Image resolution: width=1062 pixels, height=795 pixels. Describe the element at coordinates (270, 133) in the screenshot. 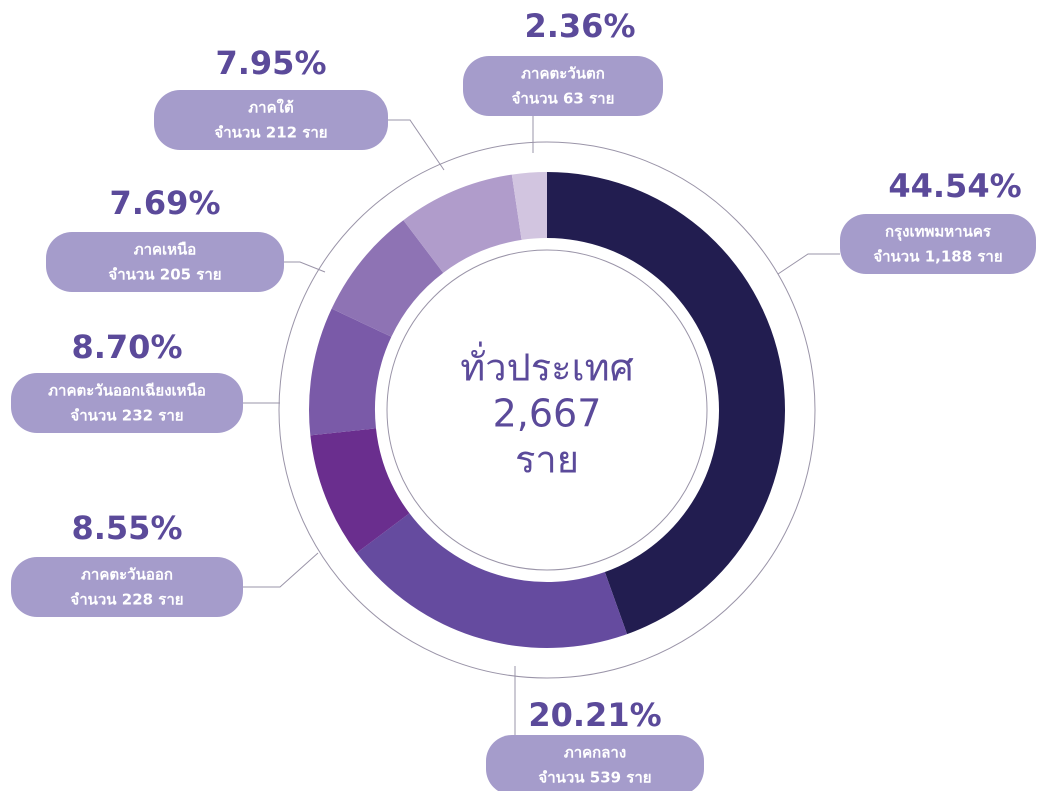

I see `detail-label: จำนวน 212 ราย` at that location.